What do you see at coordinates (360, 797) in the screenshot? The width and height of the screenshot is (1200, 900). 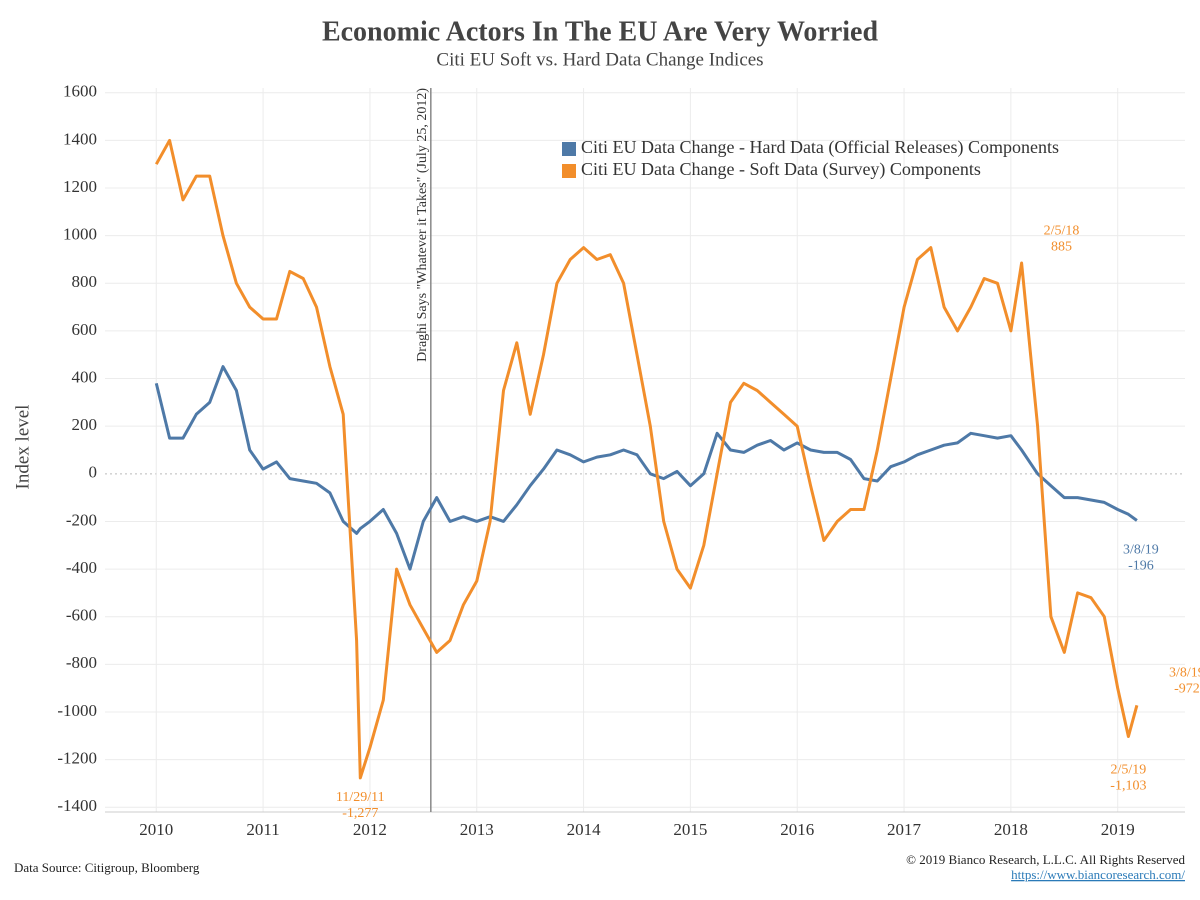 I see `annotation-date: 11/29/11` at bounding box center [360, 797].